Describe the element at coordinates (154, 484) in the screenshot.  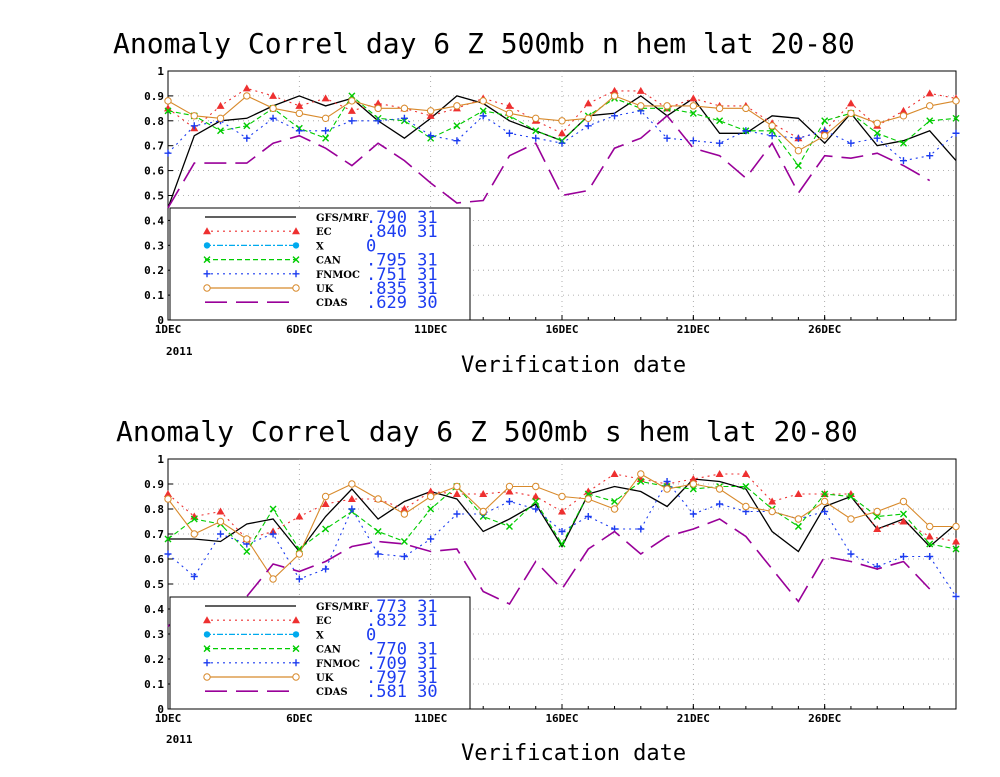
I see `y-tick-label: 0.9` at that location.